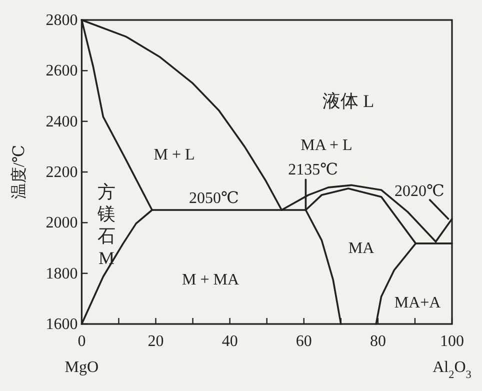 Image resolution: width=482 pixels, height=391 pixels. Describe the element at coordinates (326, 145) in the screenshot. I see `annotation: MA + L` at that location.